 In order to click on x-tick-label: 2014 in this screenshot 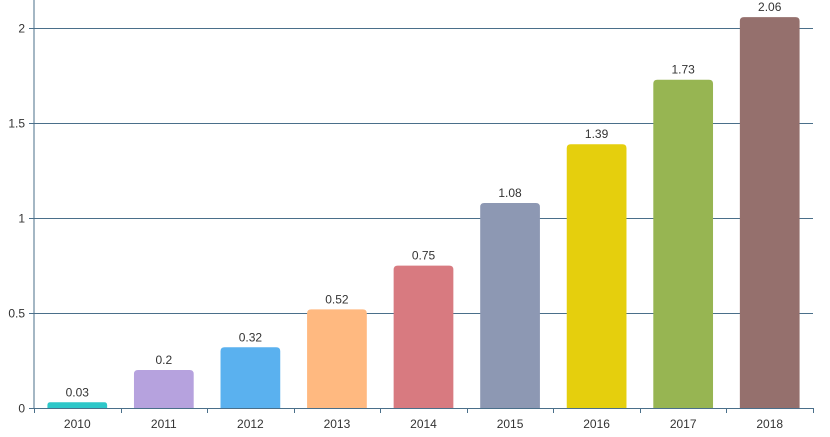, I will do `click(423, 424)`.